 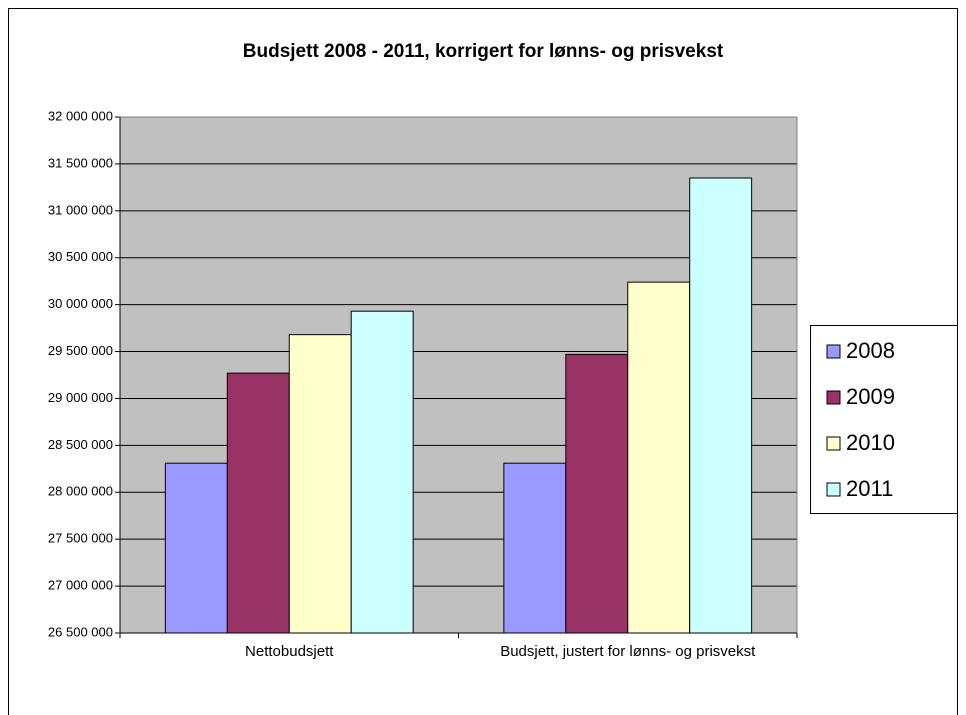 What do you see at coordinates (870, 350) in the screenshot?
I see `legend-label: 2008` at bounding box center [870, 350].